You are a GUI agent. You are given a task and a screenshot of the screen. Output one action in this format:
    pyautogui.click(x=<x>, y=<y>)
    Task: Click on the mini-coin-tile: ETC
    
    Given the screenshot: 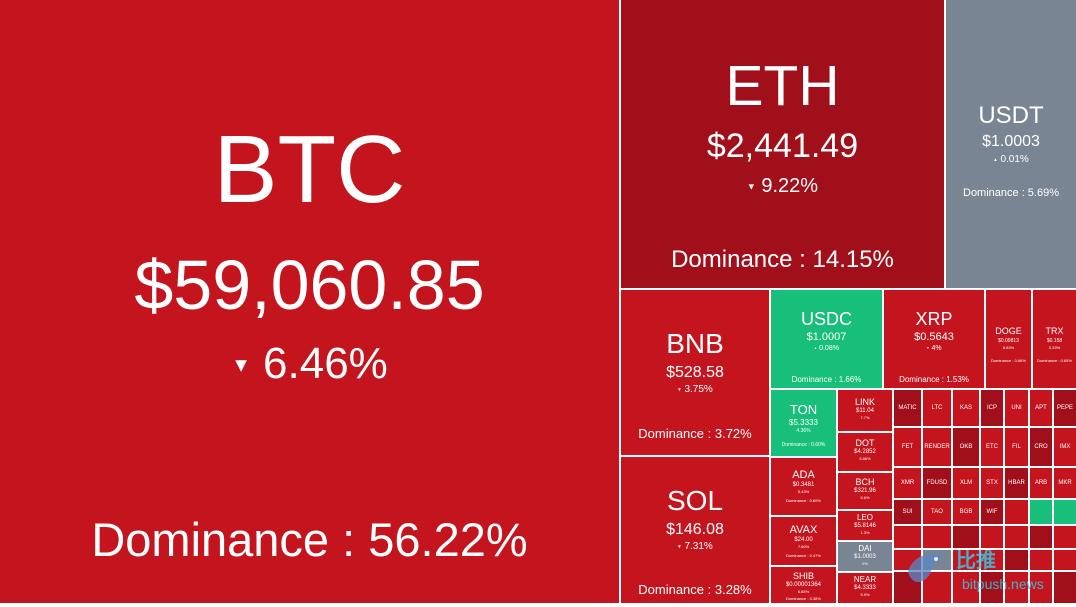 What is the action you would take?
    pyautogui.click(x=992, y=447)
    